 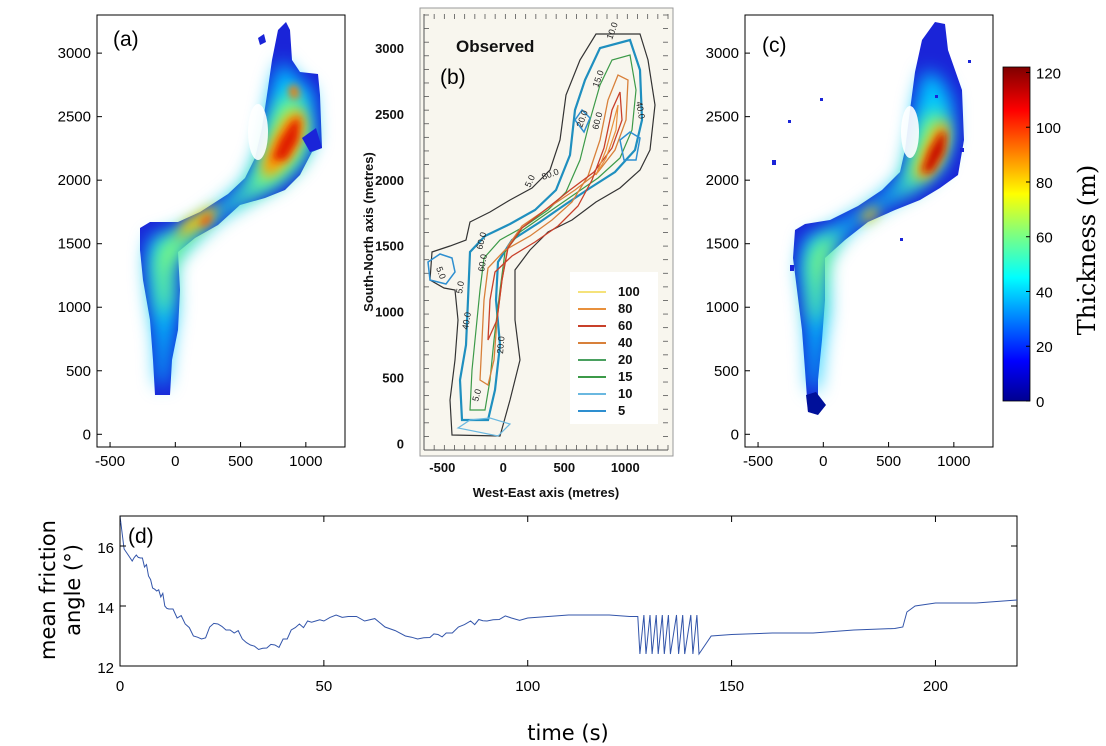 I want to click on panel-d-x-tick-label: 0, so click(x=120, y=686).